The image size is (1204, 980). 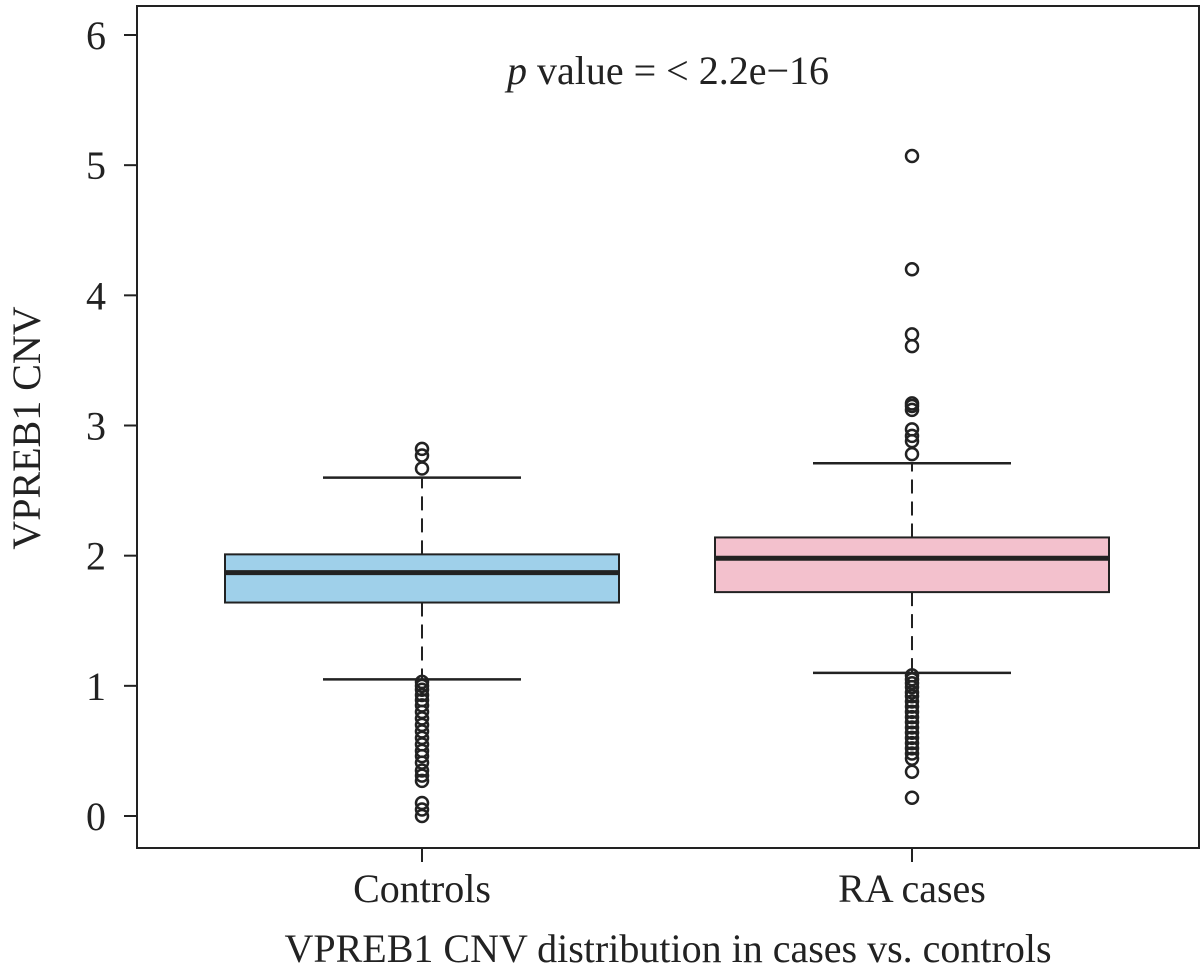 What do you see at coordinates (96, 165) in the screenshot?
I see `y-tick-label: 5` at bounding box center [96, 165].